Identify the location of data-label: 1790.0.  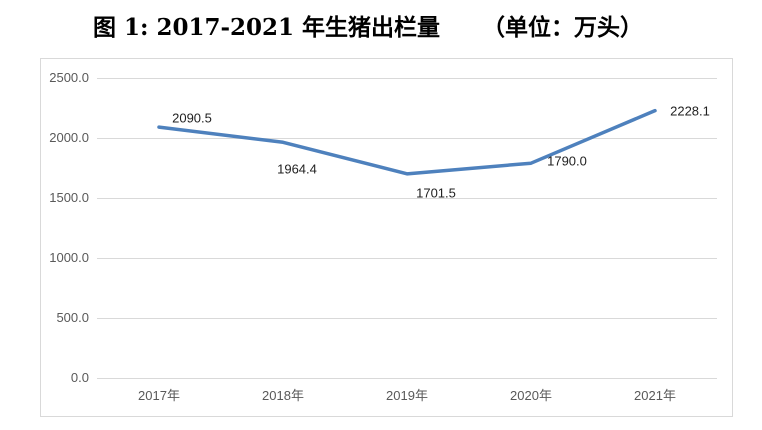
(567, 161).